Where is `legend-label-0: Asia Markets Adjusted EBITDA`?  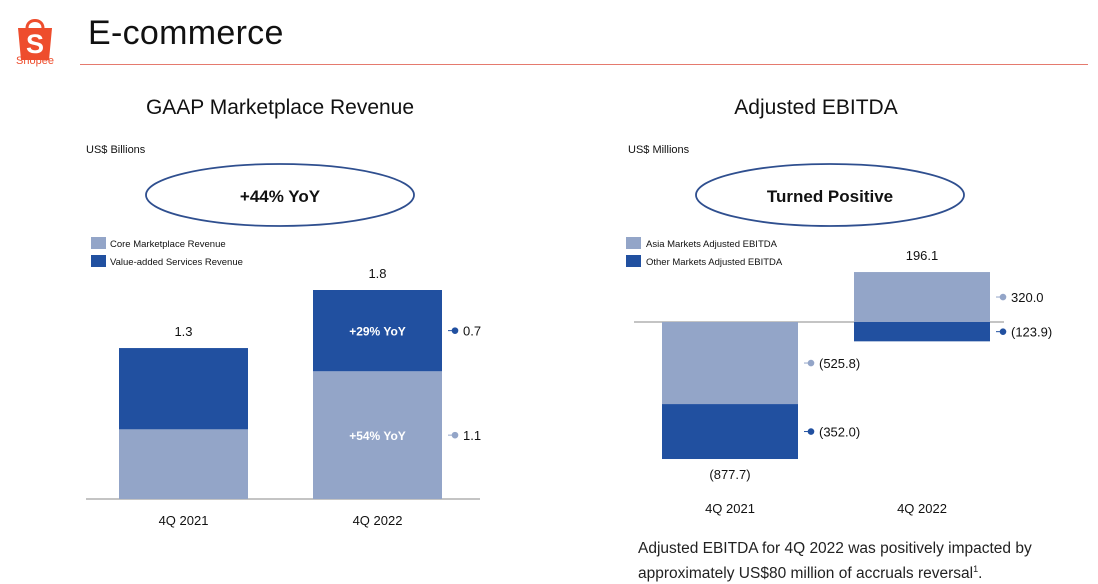
legend-label-0: Asia Markets Adjusted EBITDA is located at coordinates (712, 244).